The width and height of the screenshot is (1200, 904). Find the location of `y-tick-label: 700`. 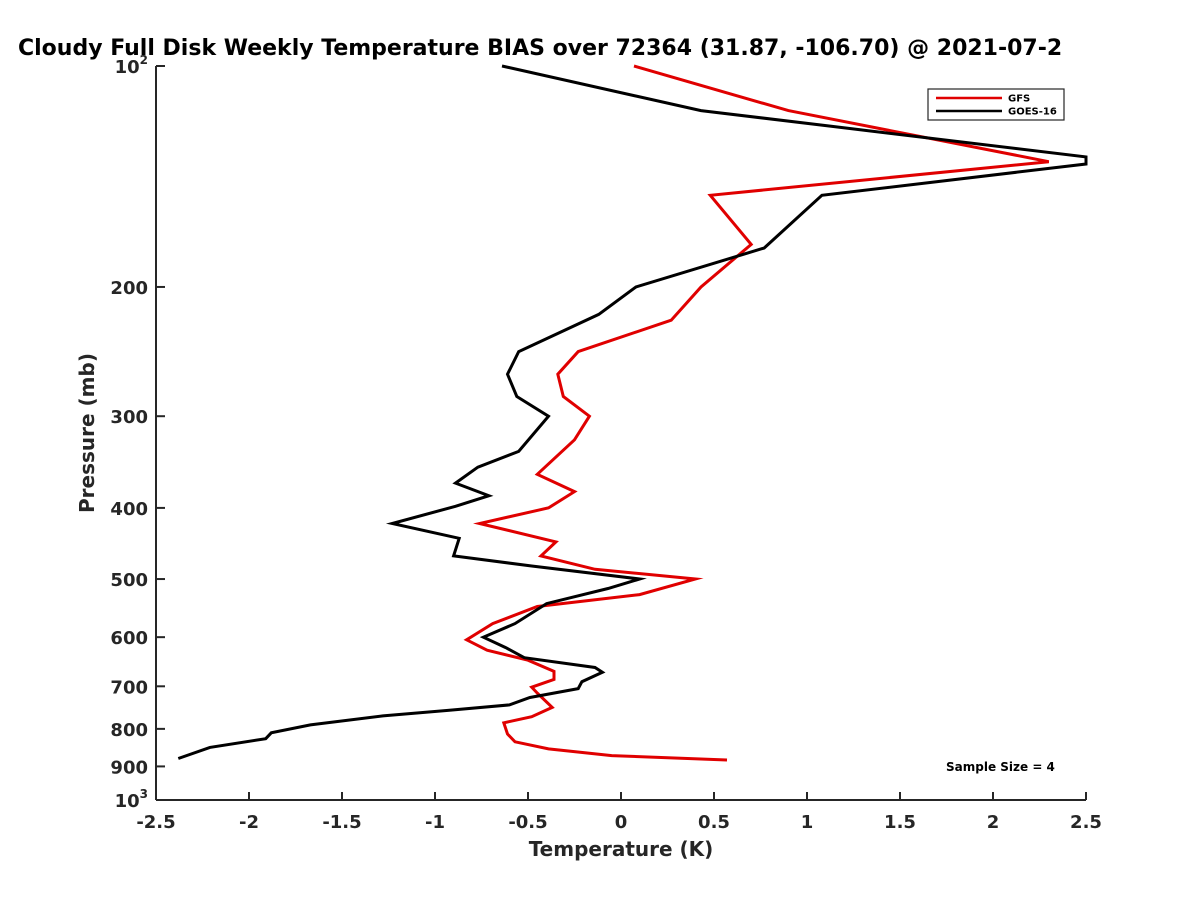

y-tick-label: 700 is located at coordinates (129, 687).